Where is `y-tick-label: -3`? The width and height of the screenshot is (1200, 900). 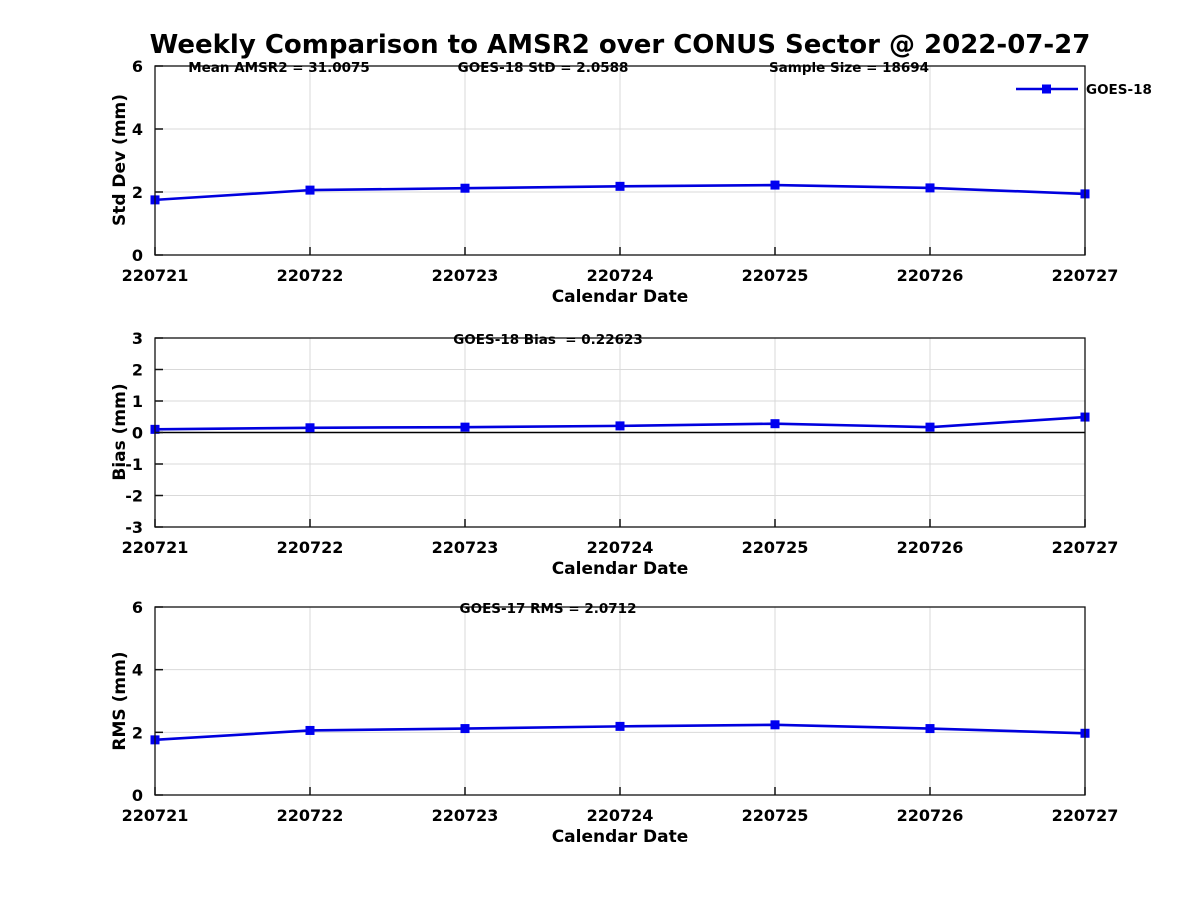 y-tick-label: -3 is located at coordinates (134, 527).